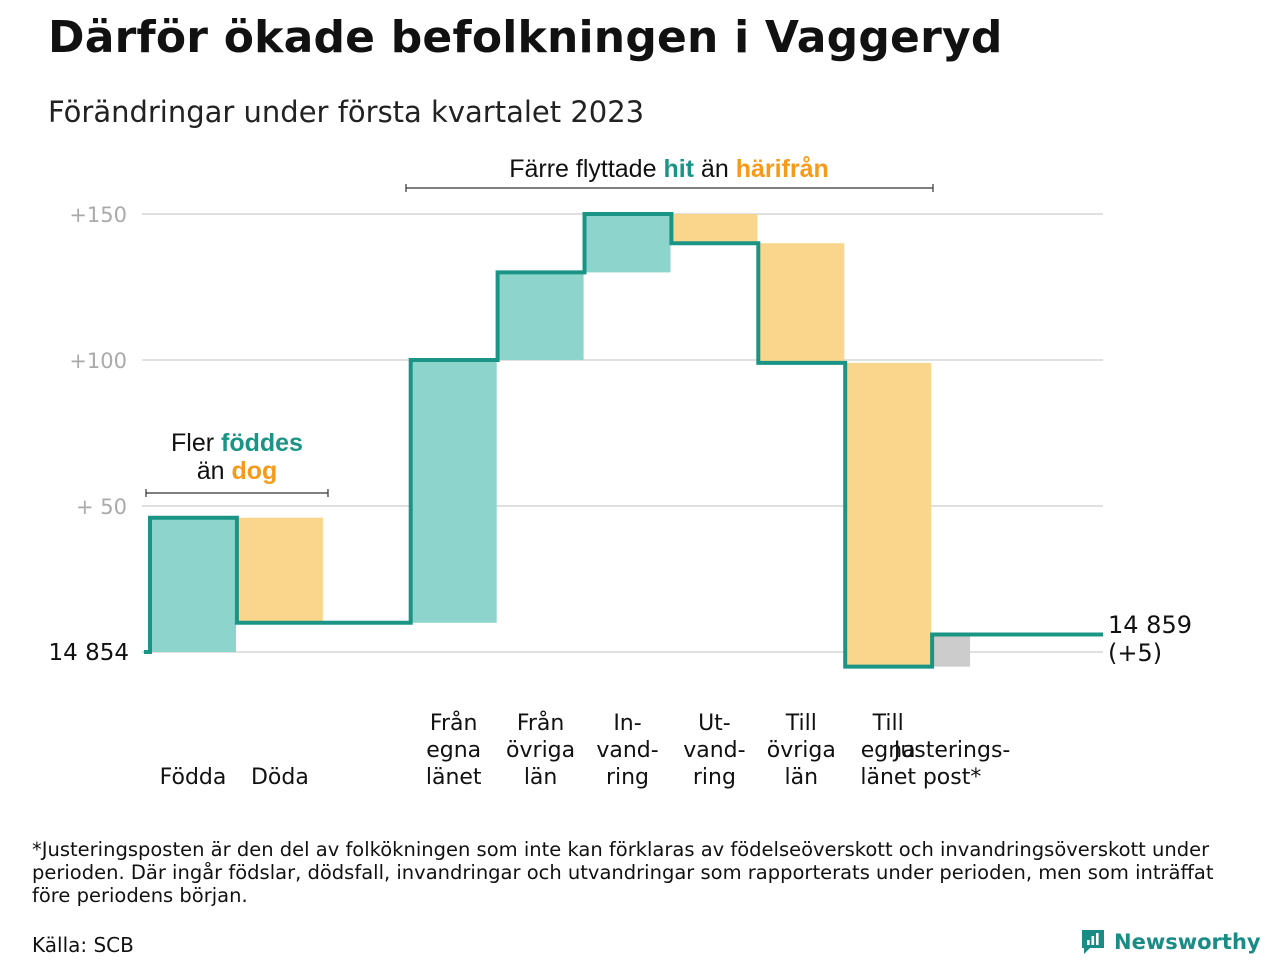 This screenshot has width=1280, height=960. Describe the element at coordinates (280, 777) in the screenshot. I see `x-category-label: Döda` at that location.